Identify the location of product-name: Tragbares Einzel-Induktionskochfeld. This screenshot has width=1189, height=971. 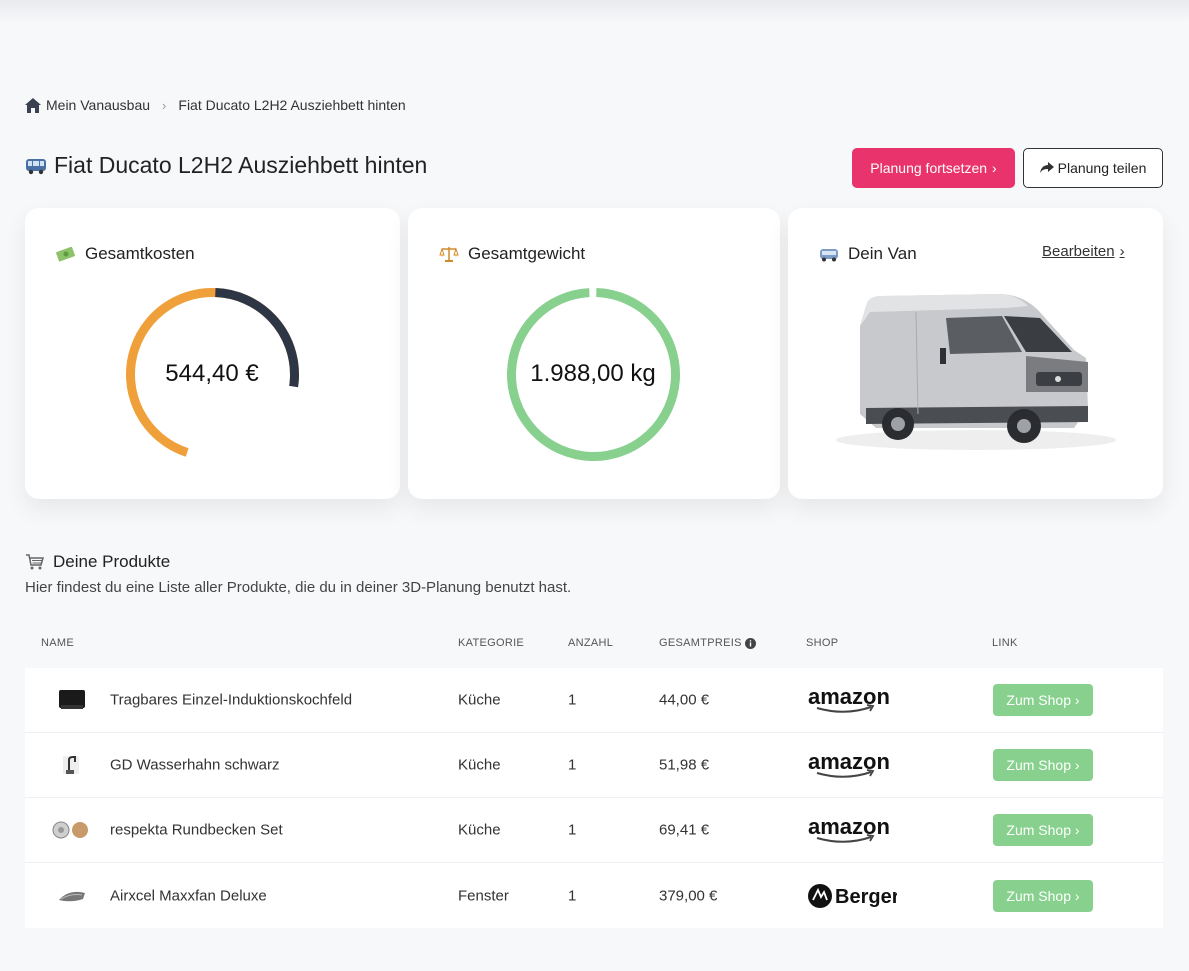
(231, 700).